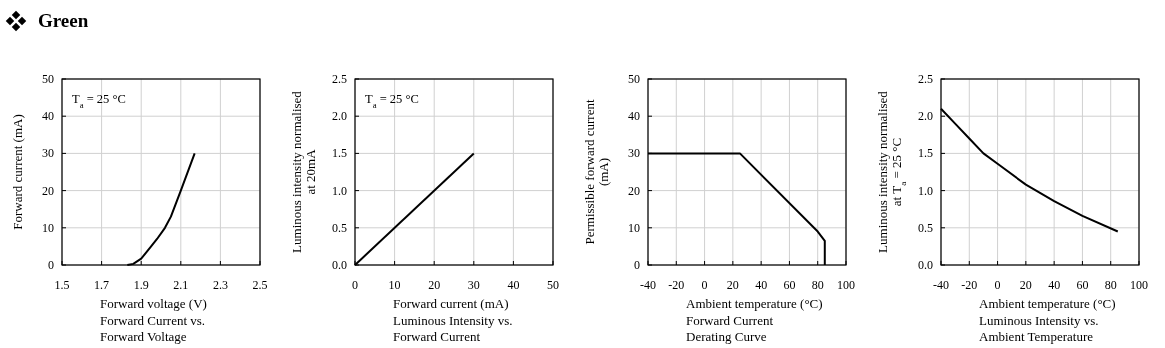  I want to click on text: Green, so click(63, 20).